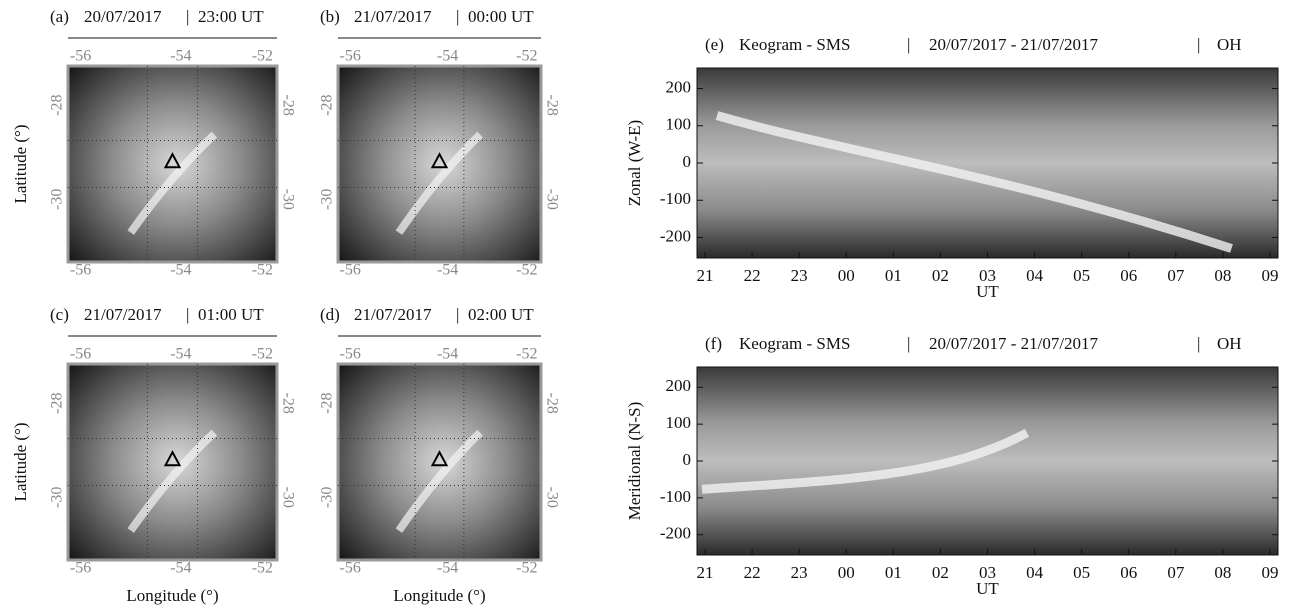  I want to click on panel-label: (e), so click(714, 44).